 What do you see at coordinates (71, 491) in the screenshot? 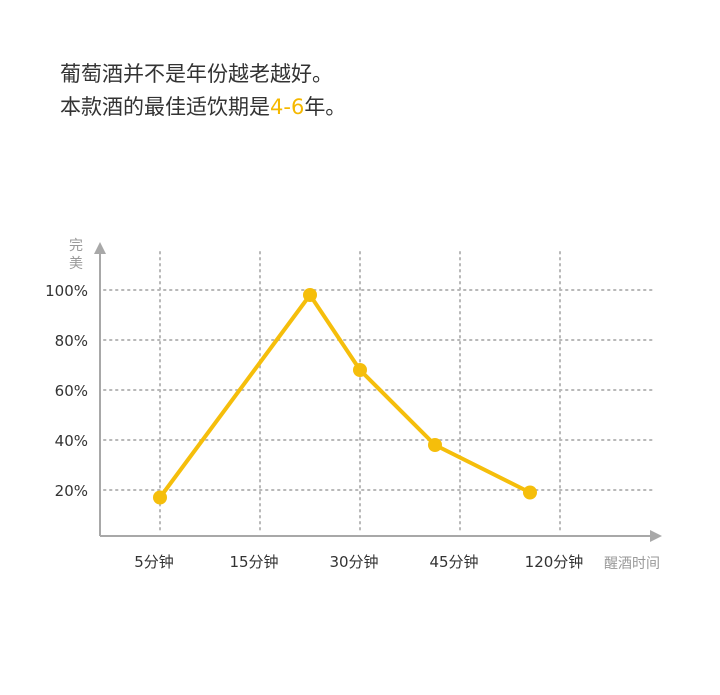
I see `y-tick-label: 20%` at bounding box center [71, 491].